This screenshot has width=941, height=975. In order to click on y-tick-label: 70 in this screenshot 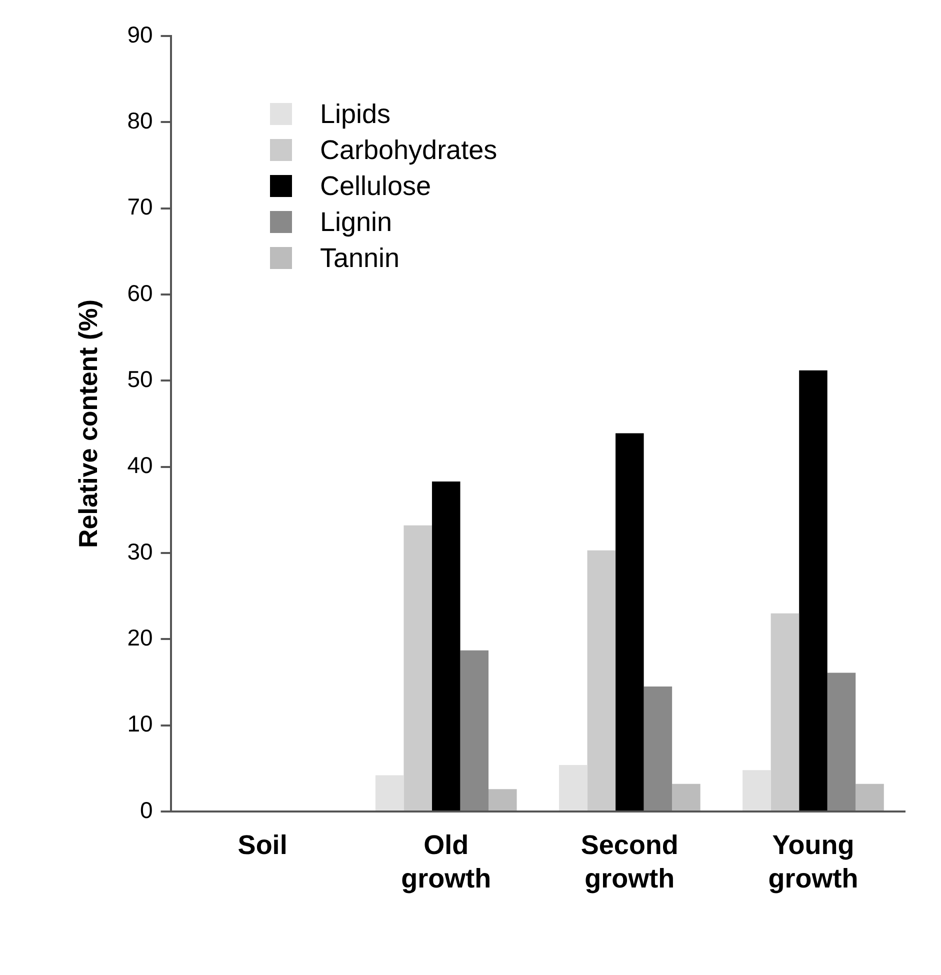, I will do `click(140, 207)`.